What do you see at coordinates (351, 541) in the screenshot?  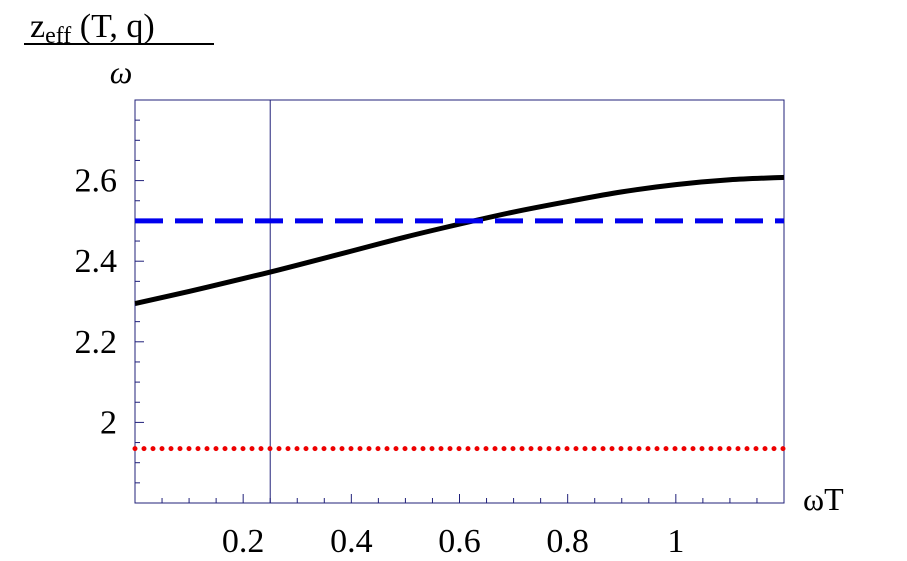 I see `x-tick-label: 0.4` at bounding box center [351, 541].